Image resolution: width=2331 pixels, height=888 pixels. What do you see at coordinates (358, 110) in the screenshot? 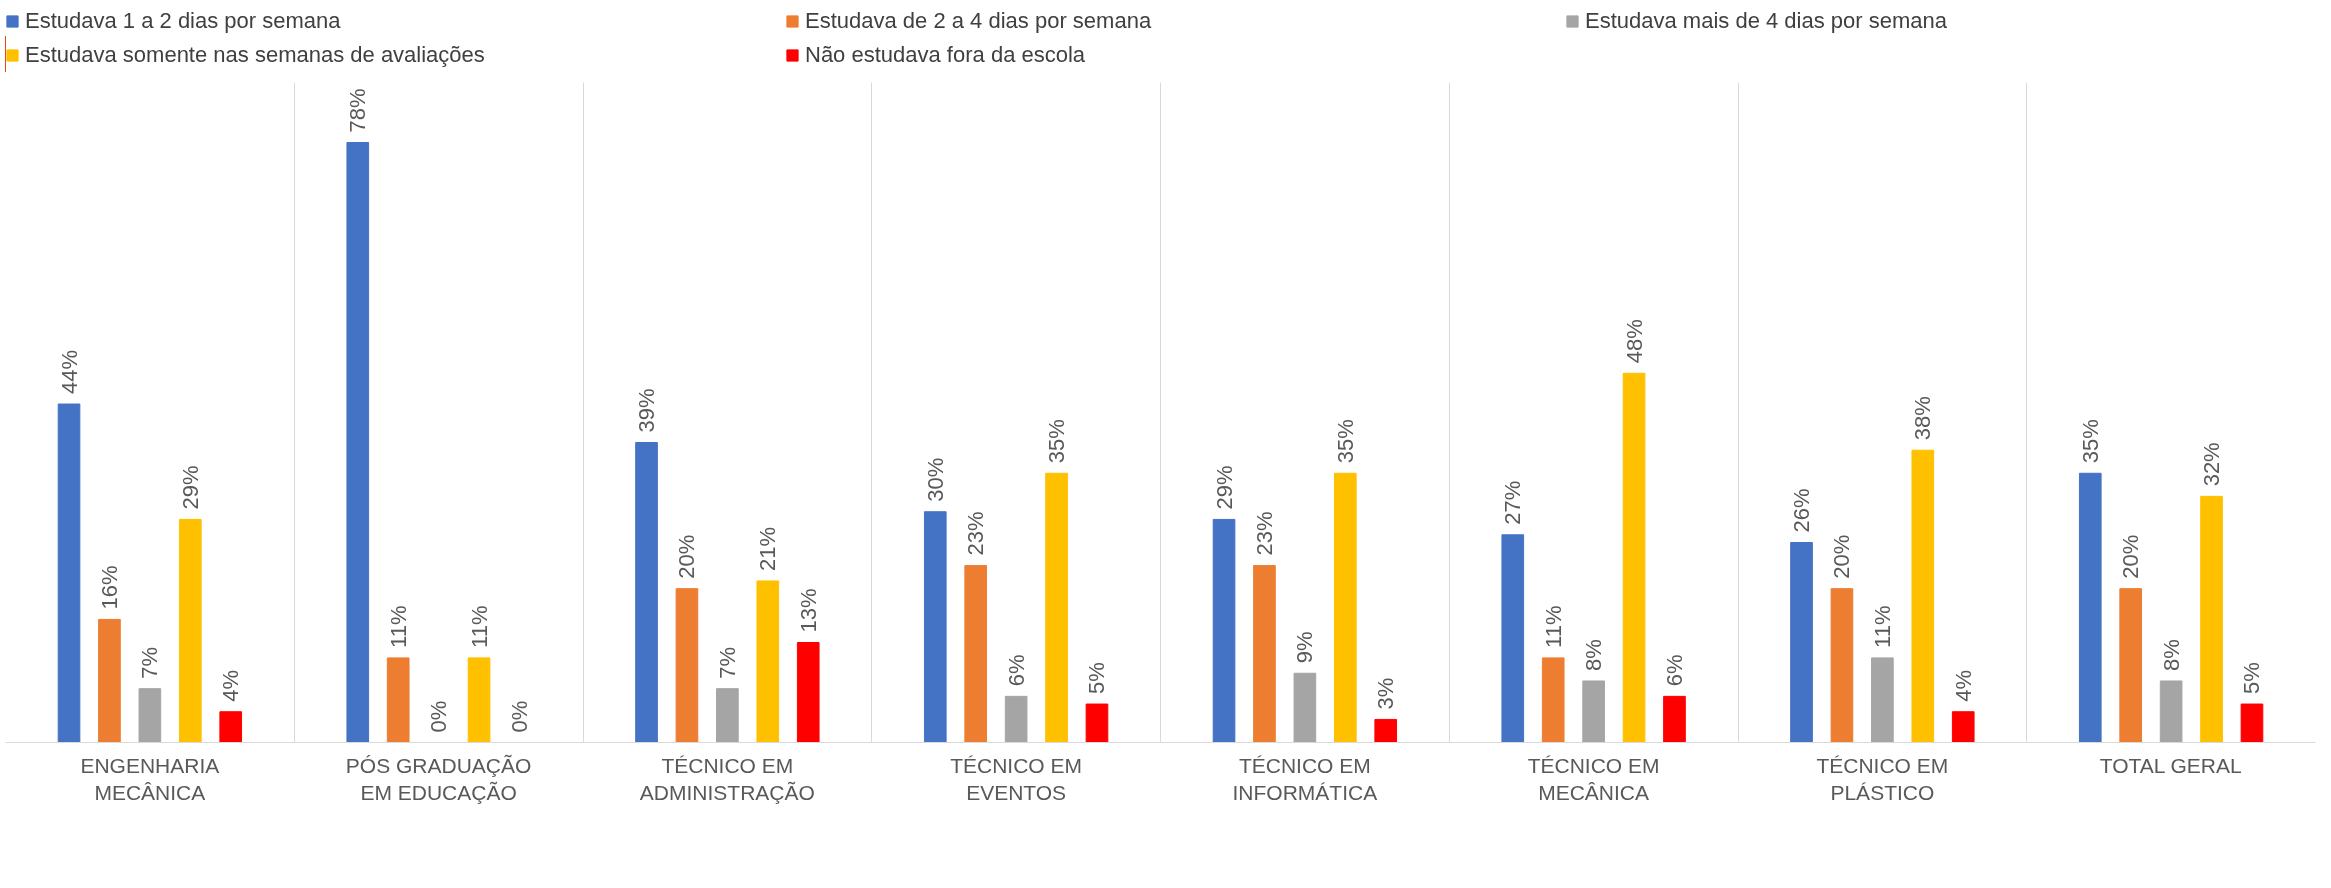
I see `data-label: 78%` at bounding box center [358, 110].